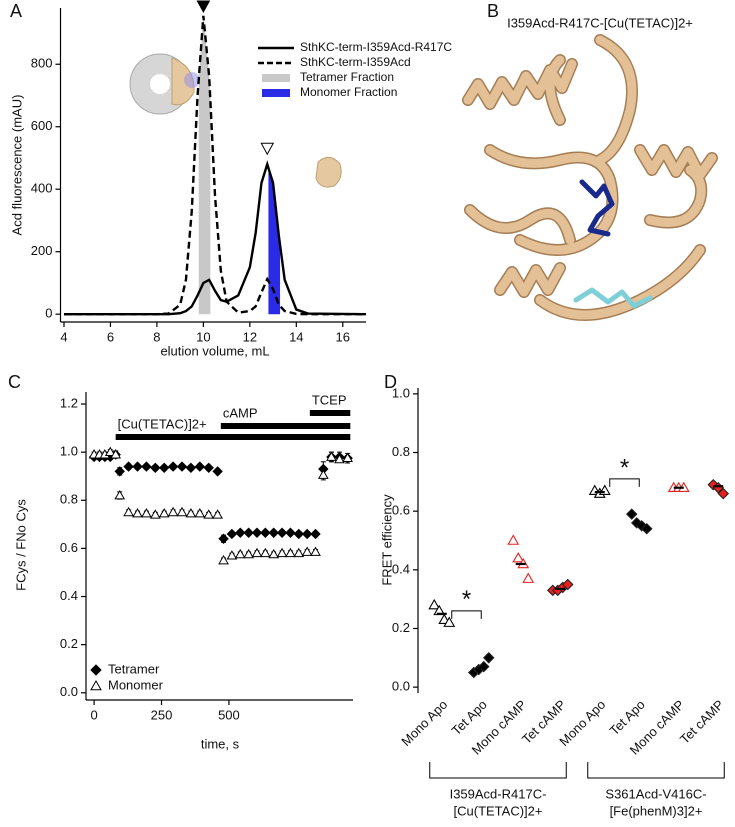  What do you see at coordinates (240, 412) in the screenshot?
I see `treatment-label: cAMP` at bounding box center [240, 412].